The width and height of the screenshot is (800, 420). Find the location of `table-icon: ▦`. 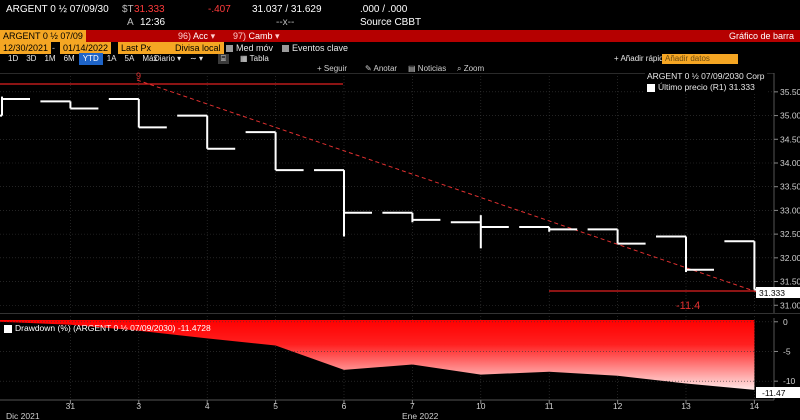

table-icon: ▦ is located at coordinates (244, 58).